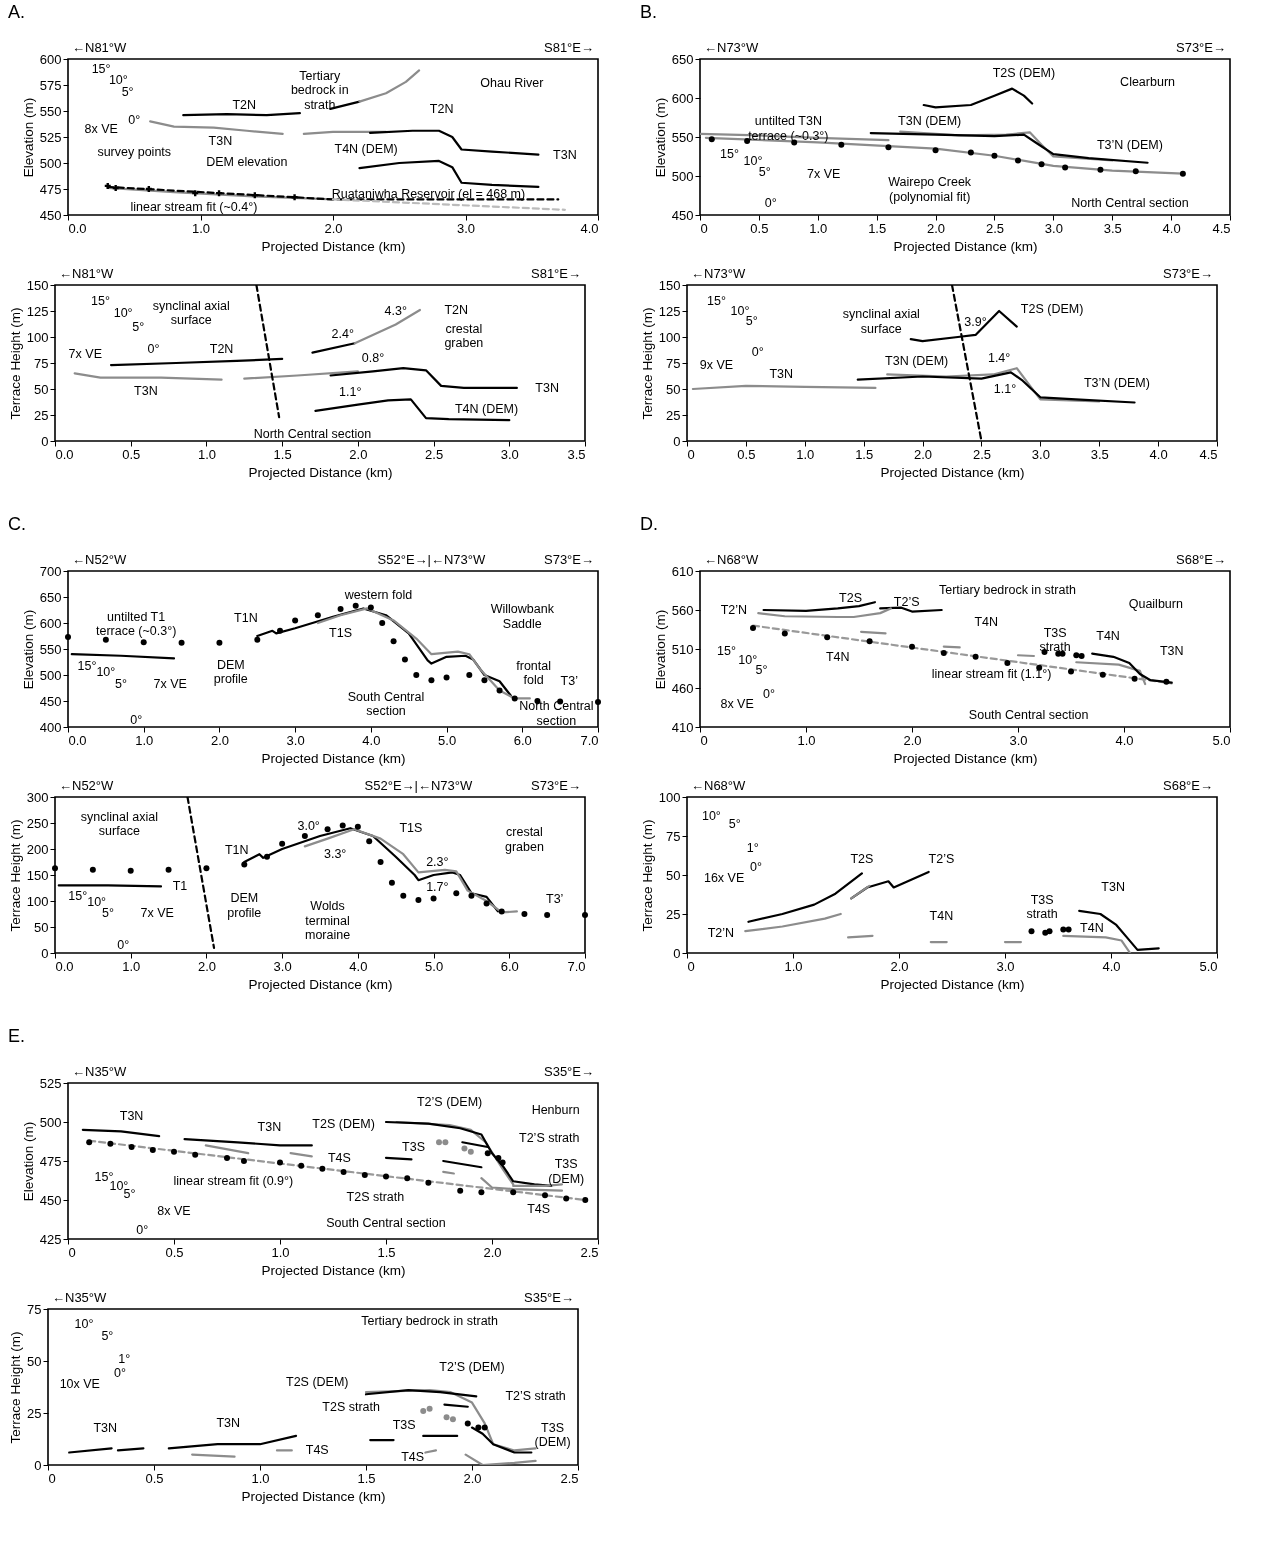  I want to click on annotation: T3N (DEM), so click(917, 360).